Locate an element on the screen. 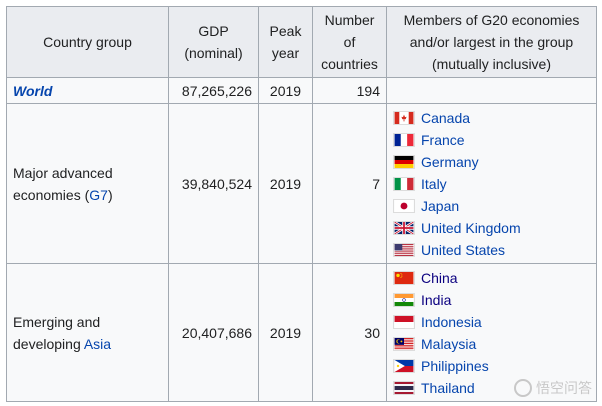  member-item: Philippines is located at coordinates (491, 366).